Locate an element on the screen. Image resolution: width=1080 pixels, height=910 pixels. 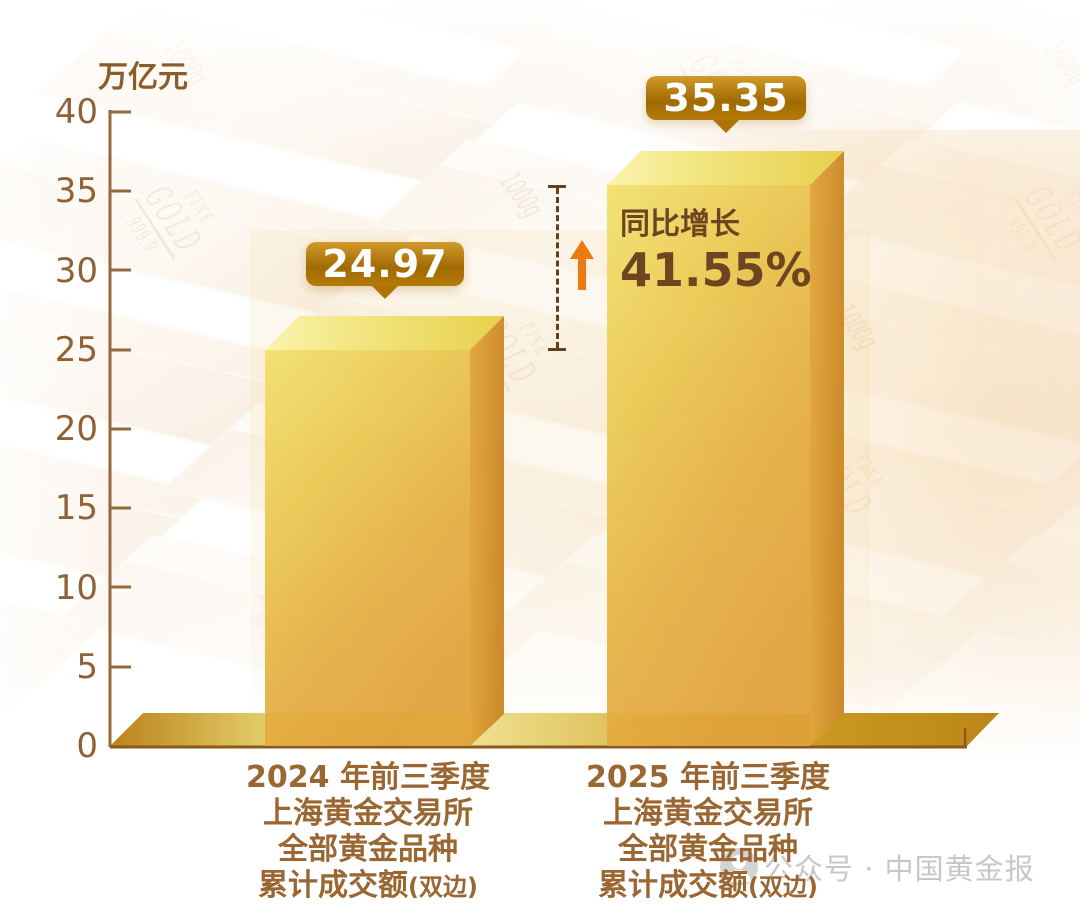
measure-dashed-line is located at coordinates (557, 268).